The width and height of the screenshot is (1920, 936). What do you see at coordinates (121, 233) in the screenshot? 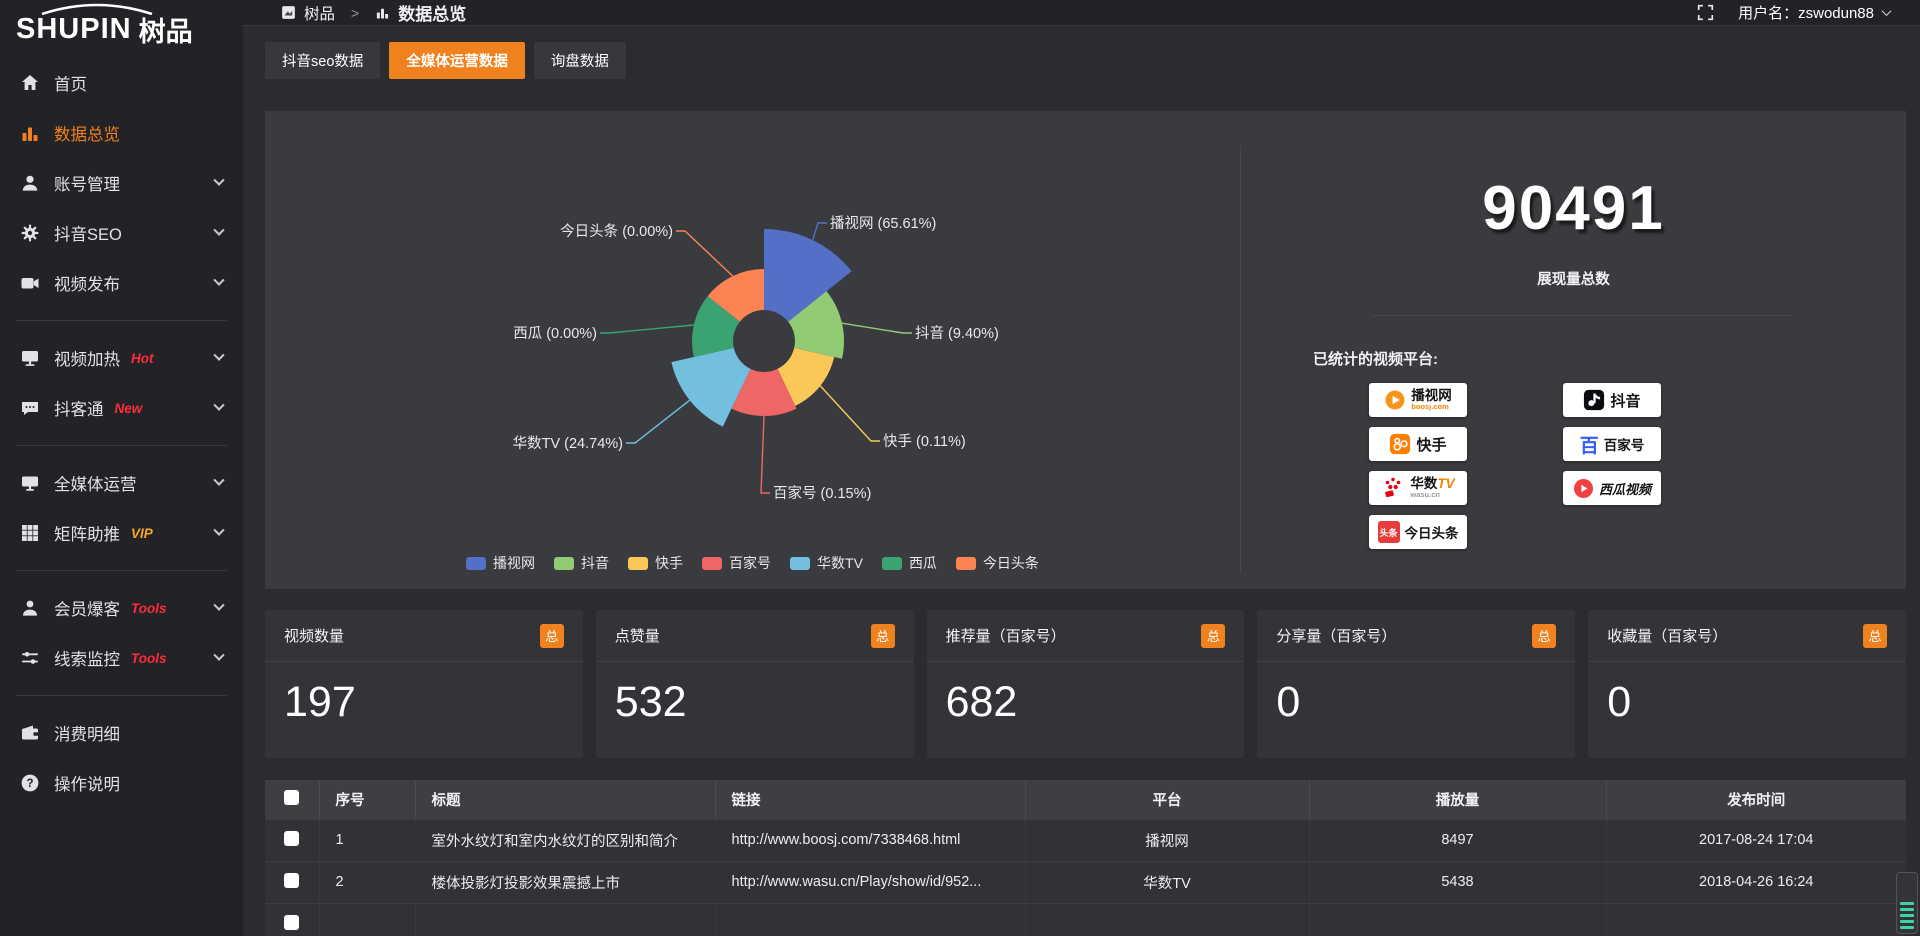
I see `sidebar-item-gear: 抖音SEO` at bounding box center [121, 233].